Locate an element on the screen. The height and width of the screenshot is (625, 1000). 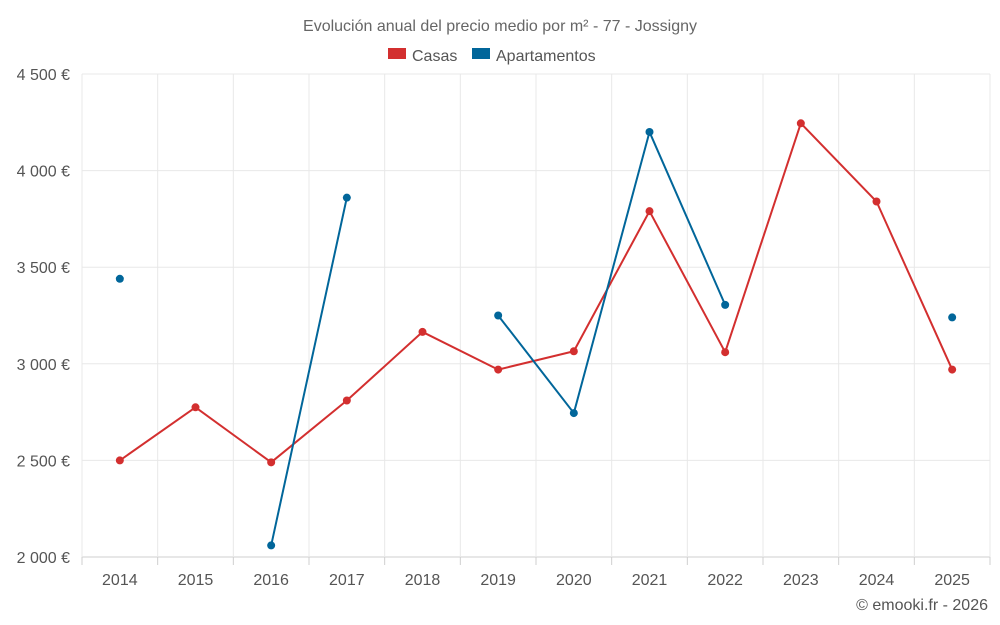
x-tick-label: 2021 is located at coordinates (650, 580).